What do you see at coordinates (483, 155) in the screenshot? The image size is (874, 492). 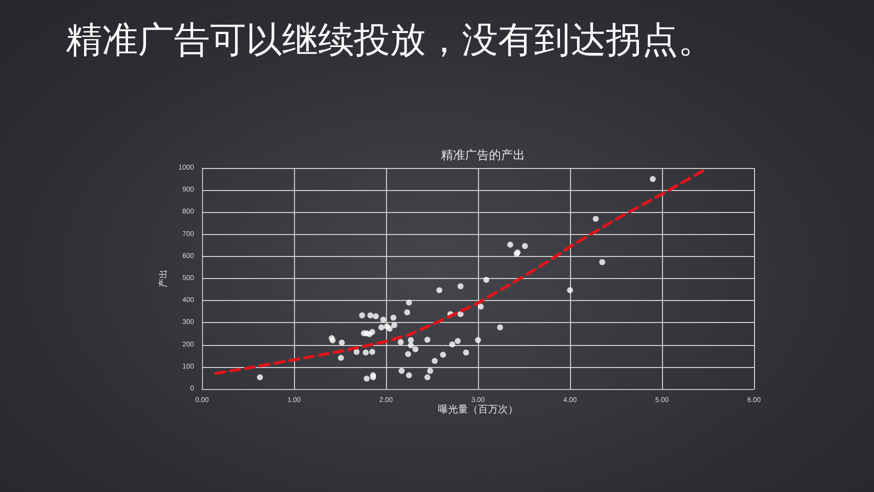 I see `chart-subtitle: 精准广告的产出` at bounding box center [483, 155].